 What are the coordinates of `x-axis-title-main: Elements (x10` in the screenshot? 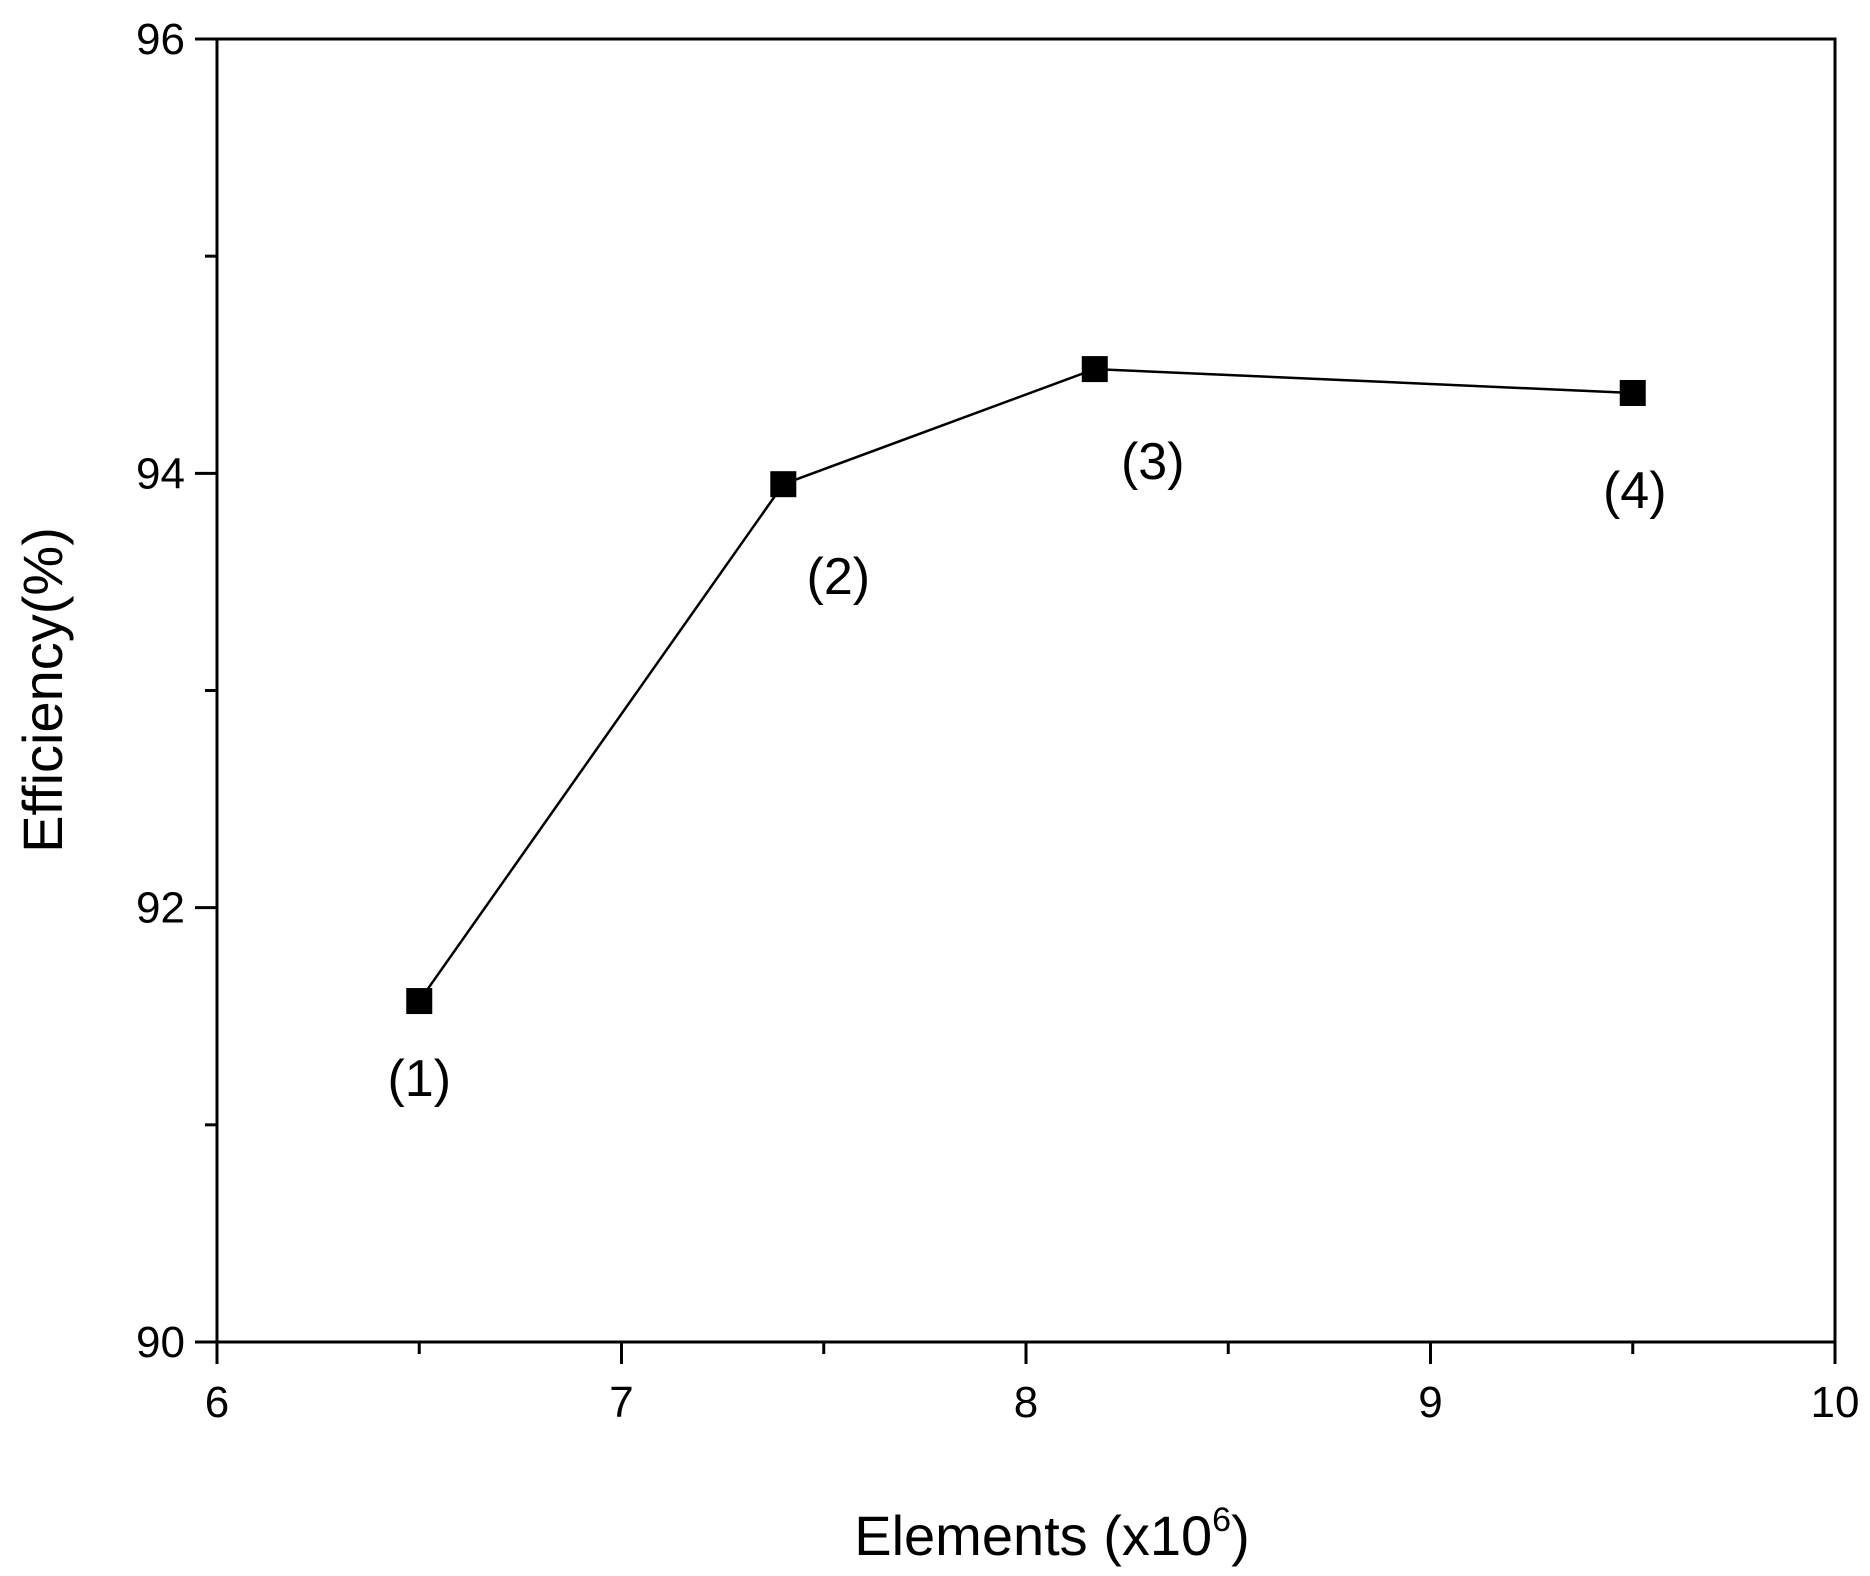 It's located at (1033, 1535).